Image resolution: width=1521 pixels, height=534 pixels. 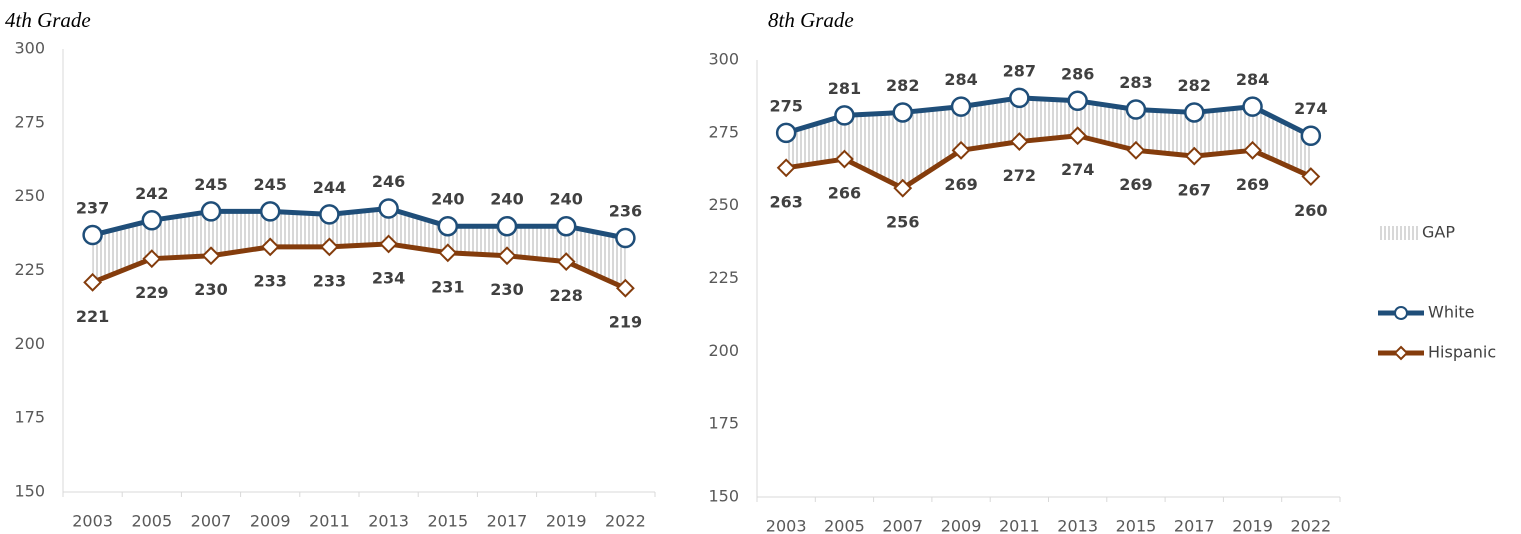 I want to click on data-label: 228, so click(x=565, y=295).